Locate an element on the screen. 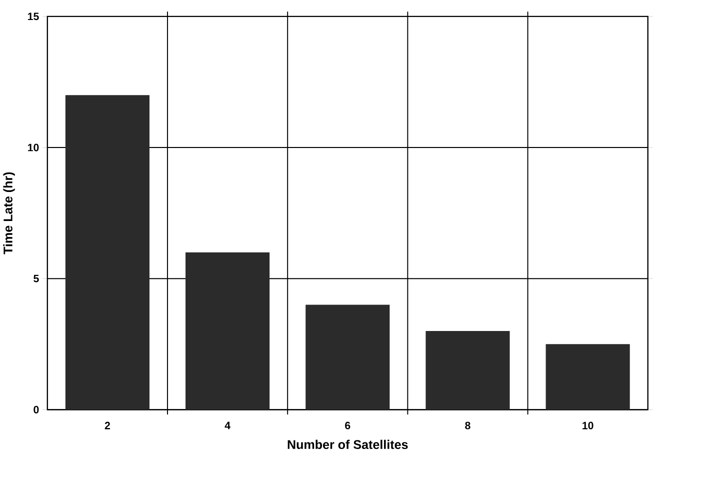 The height and width of the screenshot is (480, 705). x-tick-label: 10 is located at coordinates (588, 426).